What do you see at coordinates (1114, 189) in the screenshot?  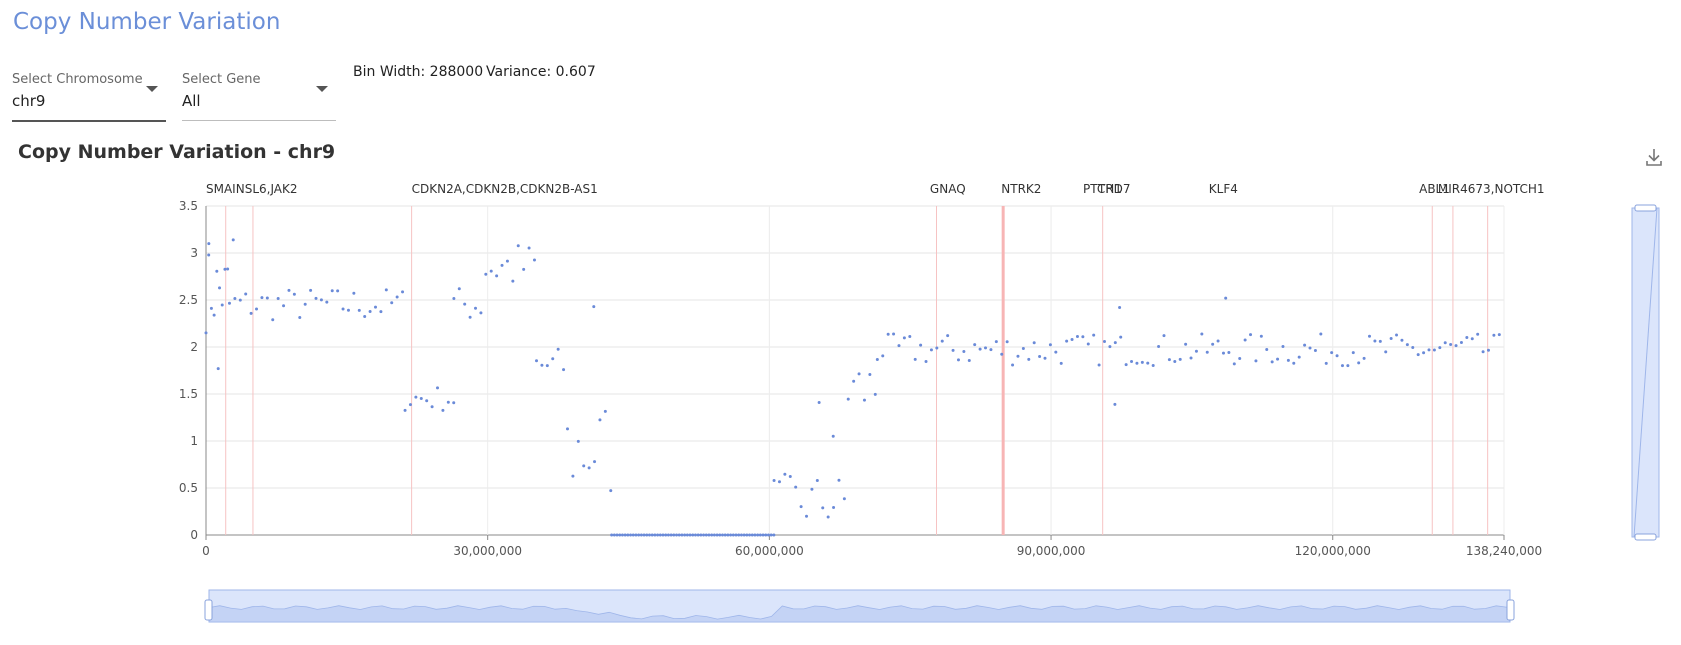 I see `gene-label: TRD7` at bounding box center [1114, 189].